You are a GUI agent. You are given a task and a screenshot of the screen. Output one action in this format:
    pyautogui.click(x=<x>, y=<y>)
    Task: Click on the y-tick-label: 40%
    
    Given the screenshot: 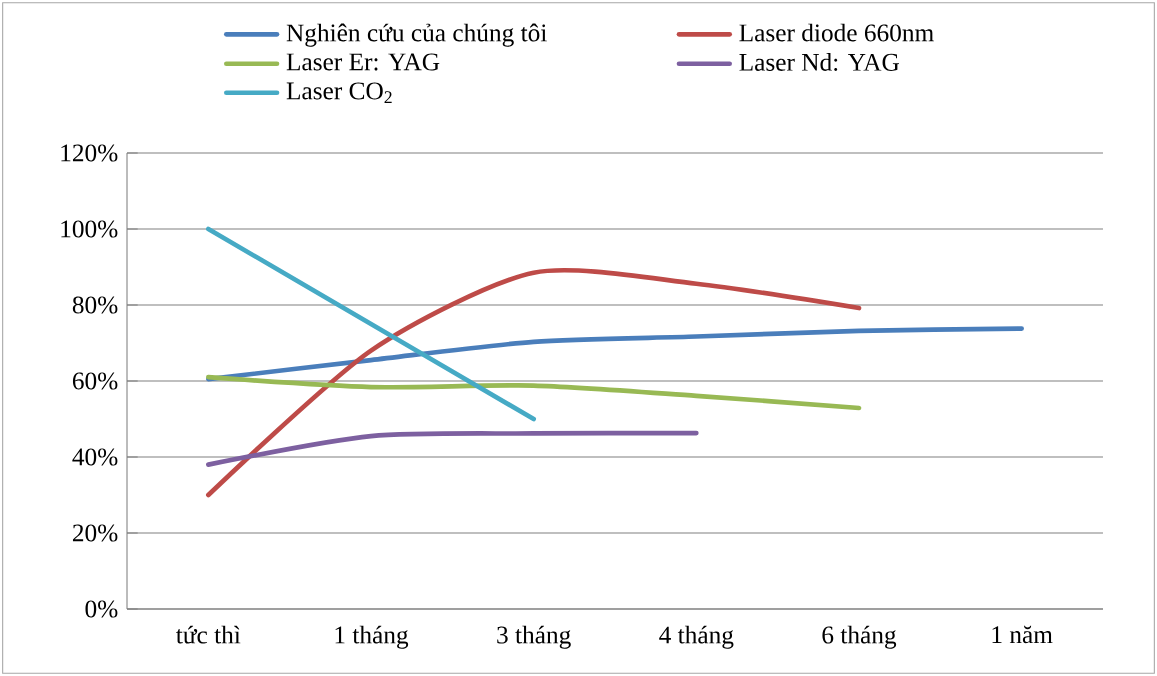 What is the action you would take?
    pyautogui.click(x=95, y=457)
    